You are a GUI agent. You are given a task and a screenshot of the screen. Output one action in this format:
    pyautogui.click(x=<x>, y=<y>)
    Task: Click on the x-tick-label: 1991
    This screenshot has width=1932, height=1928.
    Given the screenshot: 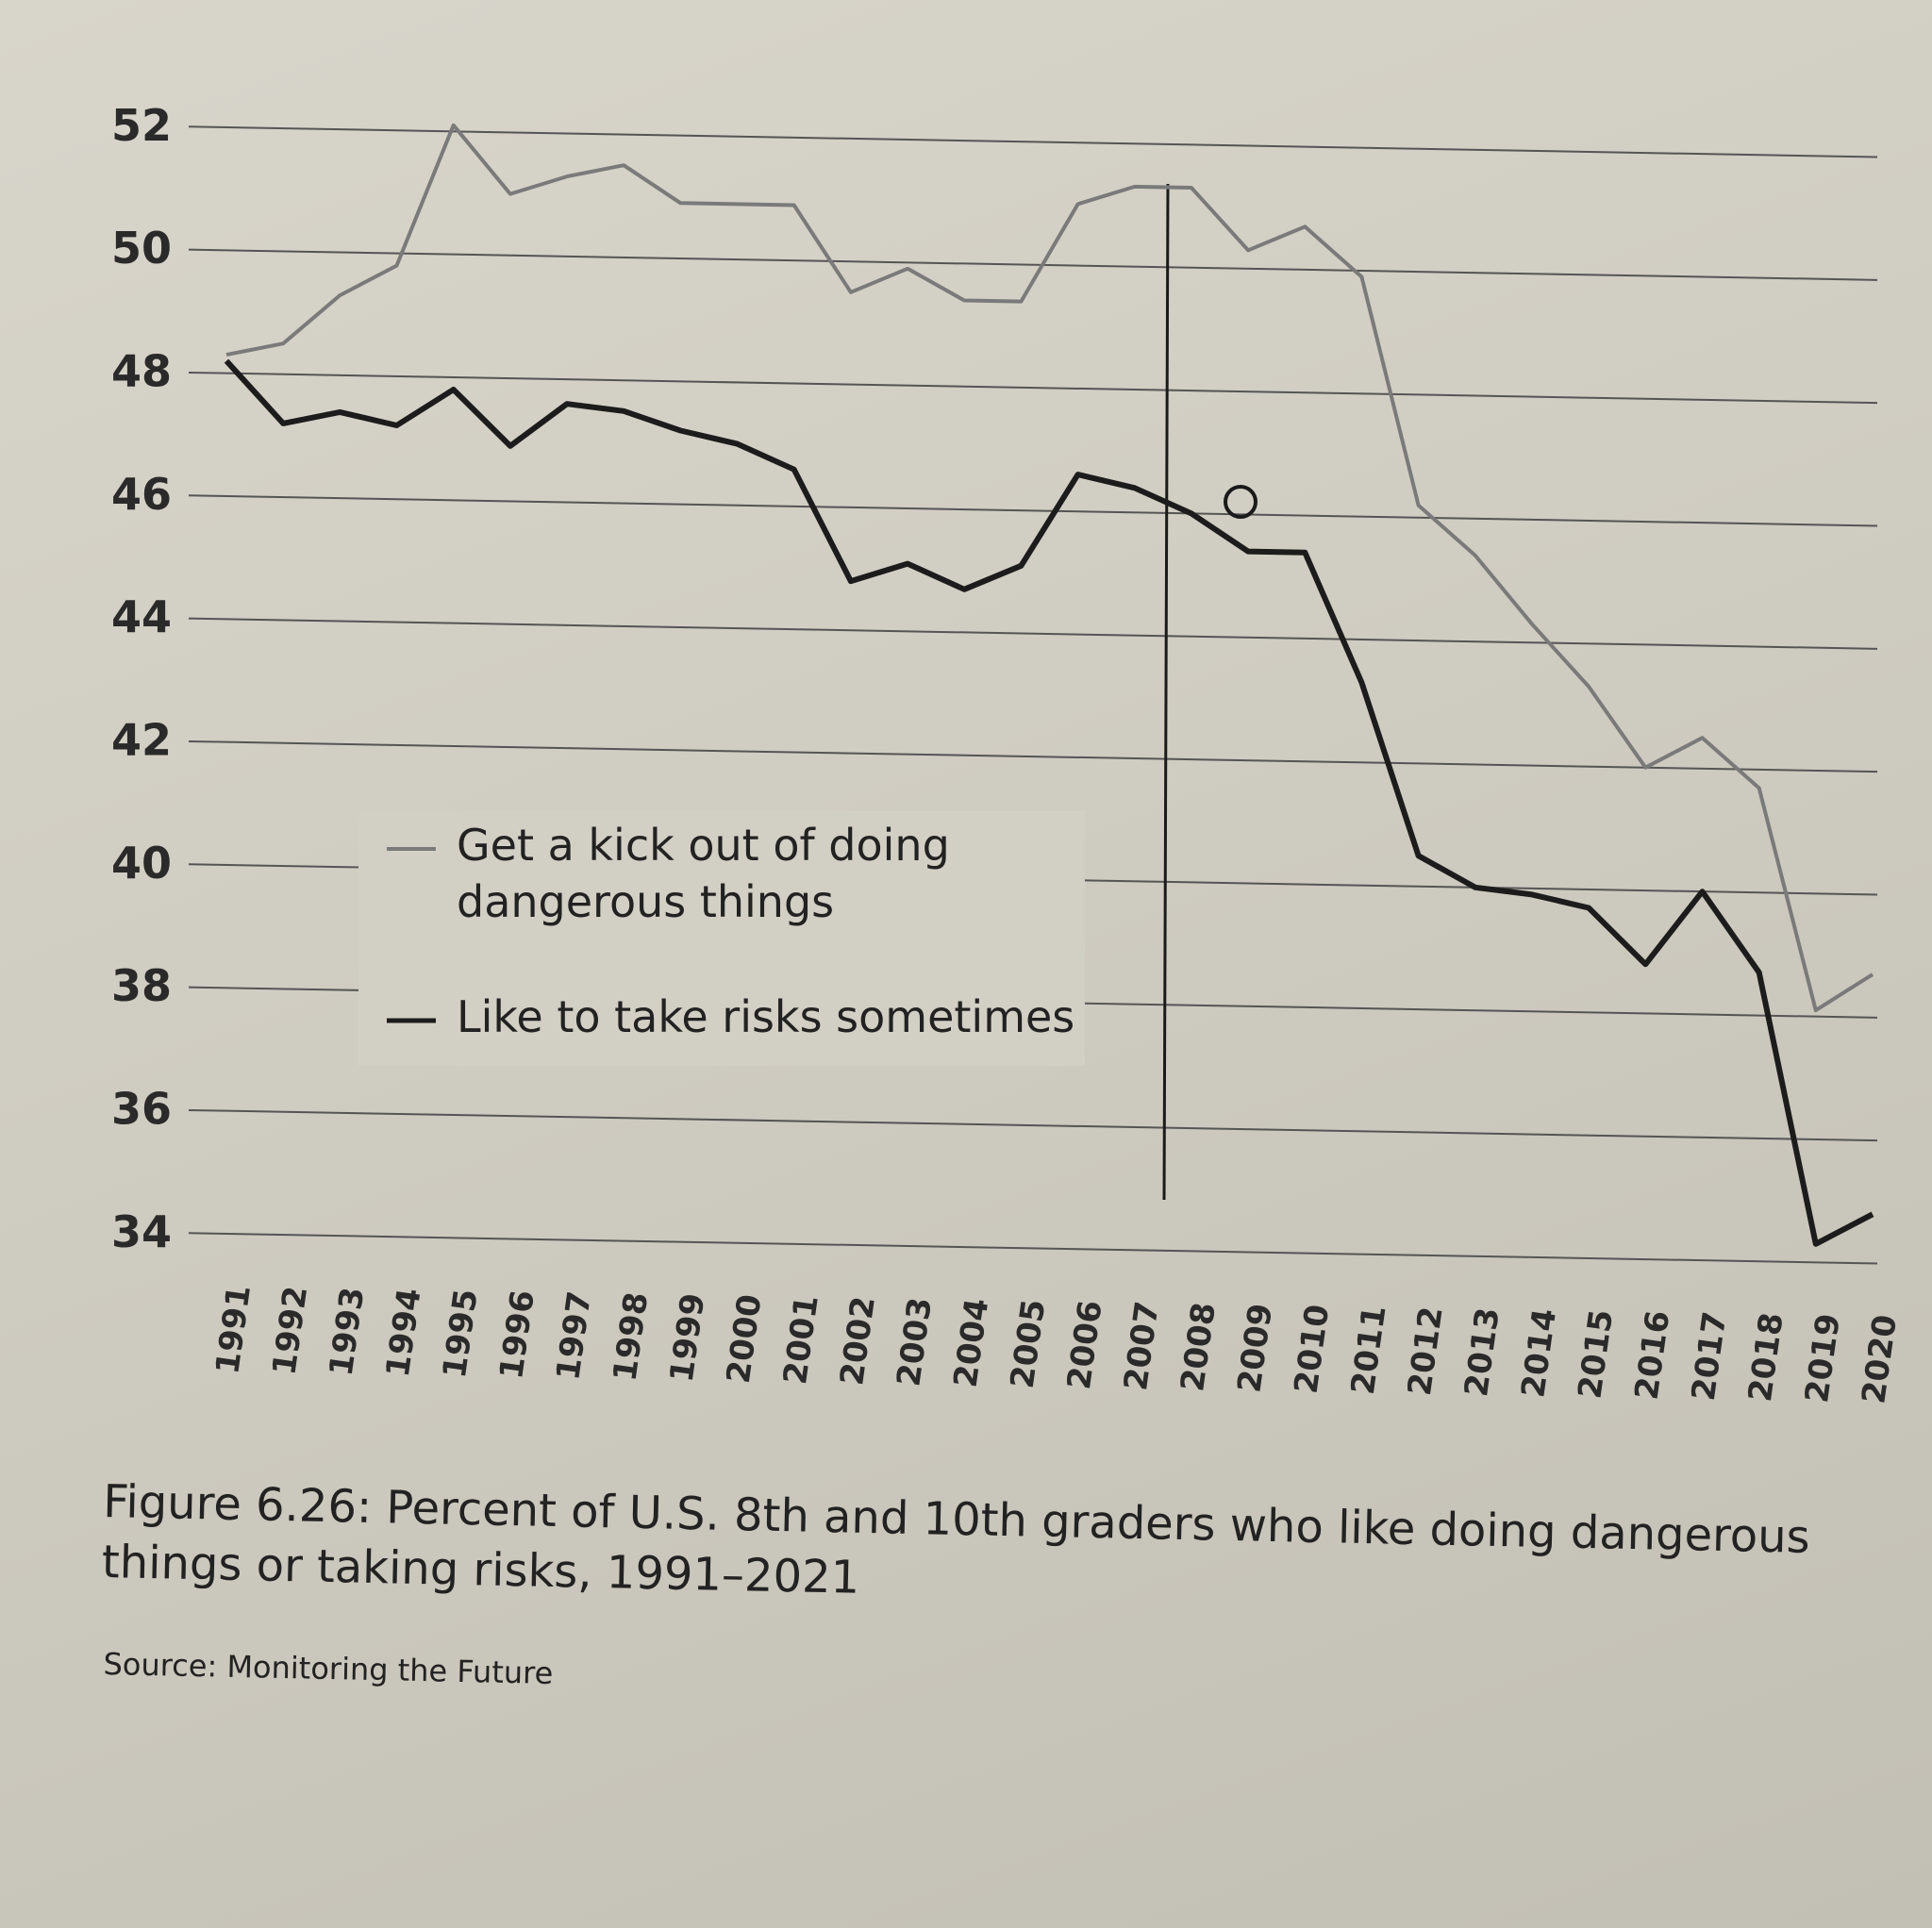 What is the action you would take?
    pyautogui.click(x=233, y=1329)
    